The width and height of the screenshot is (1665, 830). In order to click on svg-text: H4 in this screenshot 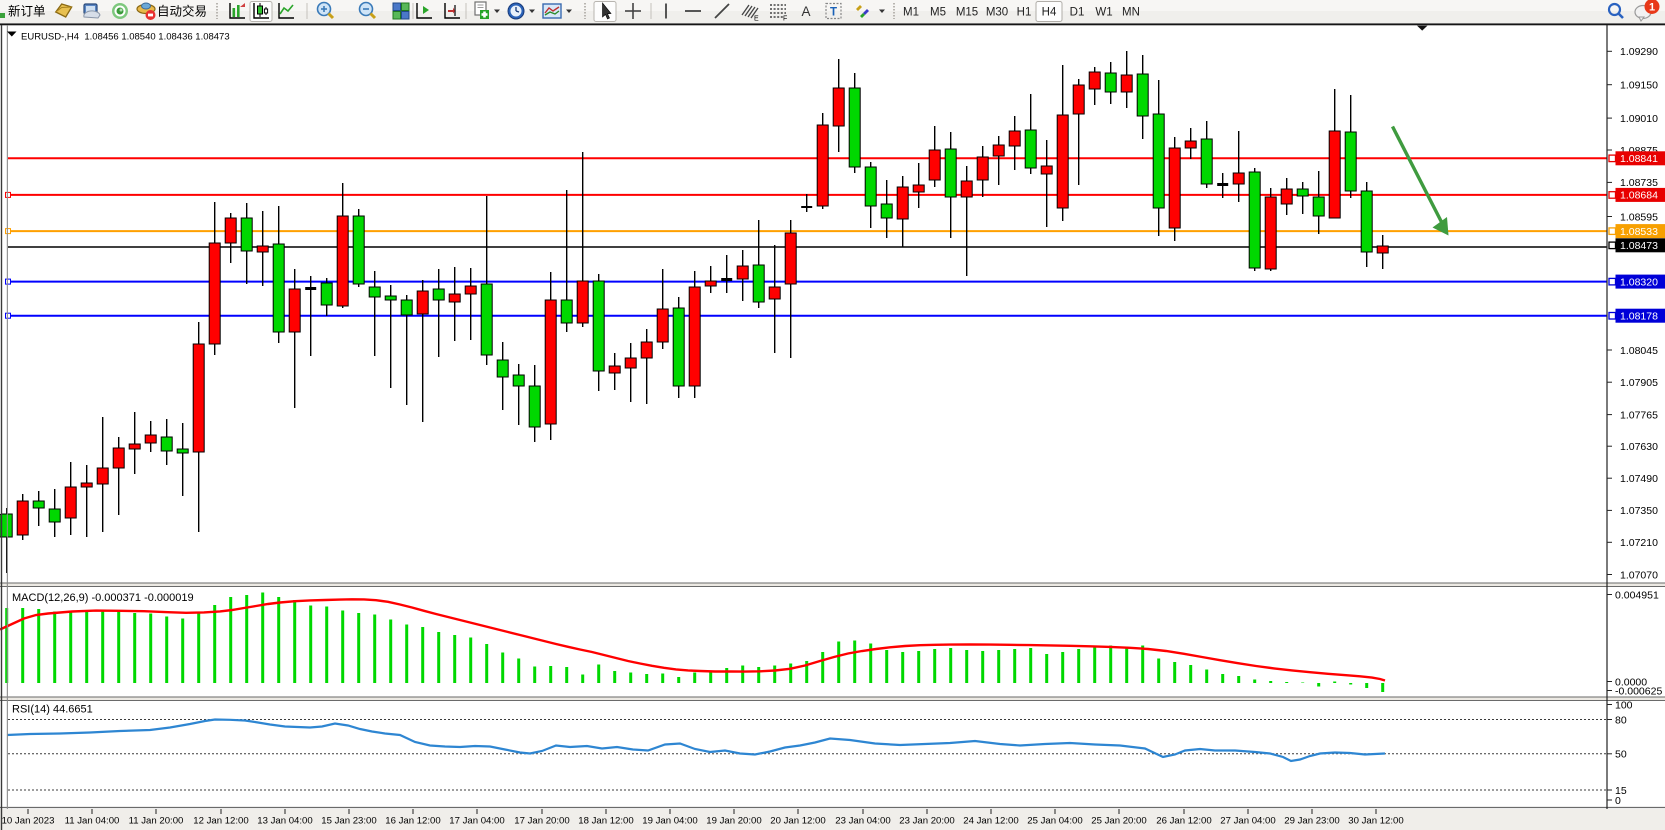, I will do `click(1049, 13)`.